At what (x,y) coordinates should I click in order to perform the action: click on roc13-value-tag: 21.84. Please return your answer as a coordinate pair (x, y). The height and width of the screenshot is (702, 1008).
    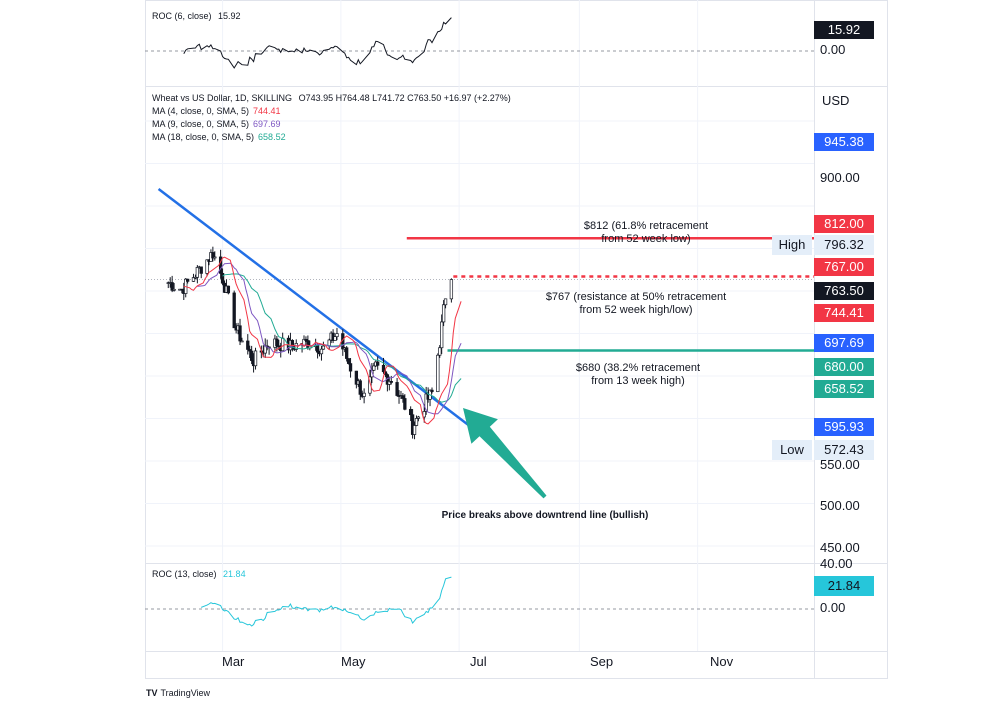
    Looking at the image, I should click on (844, 586).